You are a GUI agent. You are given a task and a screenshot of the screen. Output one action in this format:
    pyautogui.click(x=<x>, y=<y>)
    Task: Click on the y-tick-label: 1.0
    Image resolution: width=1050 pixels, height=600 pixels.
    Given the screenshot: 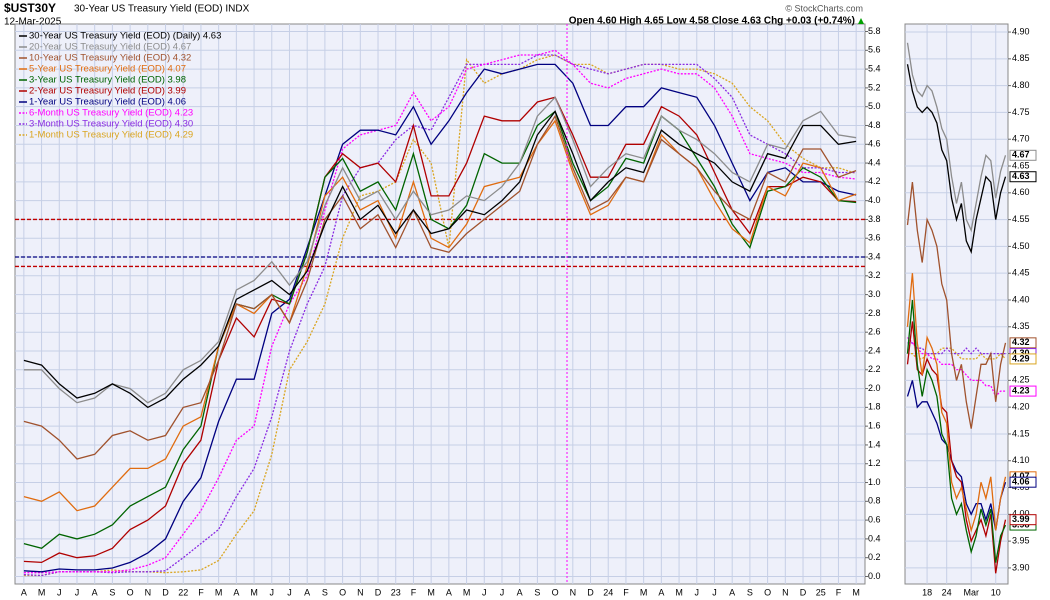 What is the action you would take?
    pyautogui.click(x=874, y=482)
    